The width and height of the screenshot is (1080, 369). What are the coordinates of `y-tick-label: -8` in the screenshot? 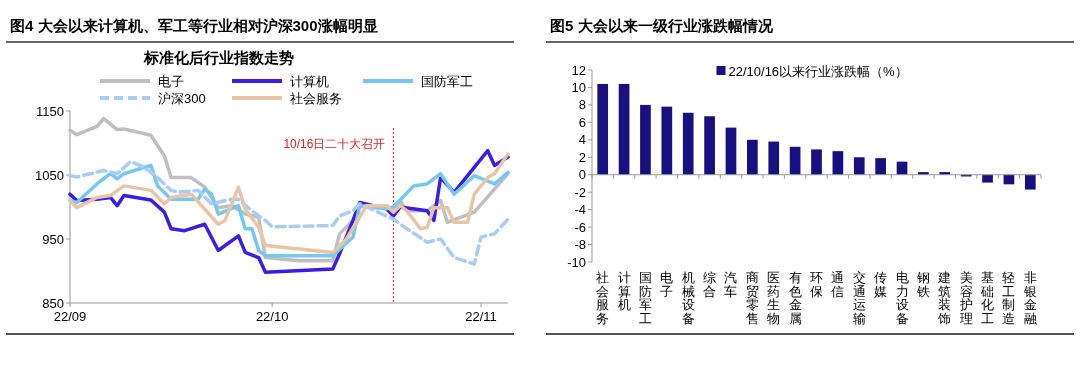 It's located at (580, 245).